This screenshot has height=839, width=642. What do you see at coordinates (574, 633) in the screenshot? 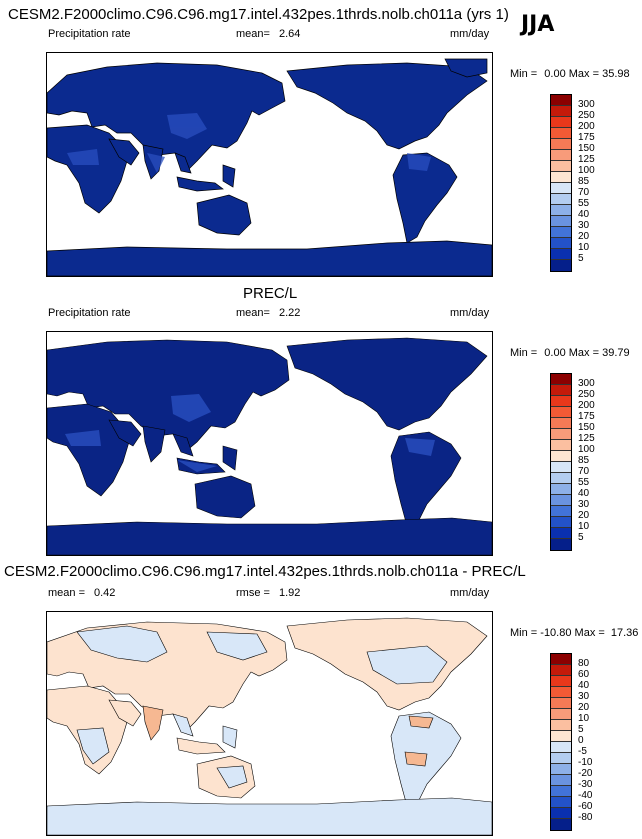
I see `panel3-minmax: Min = -10.80 Max = 17.36` at bounding box center [574, 633].